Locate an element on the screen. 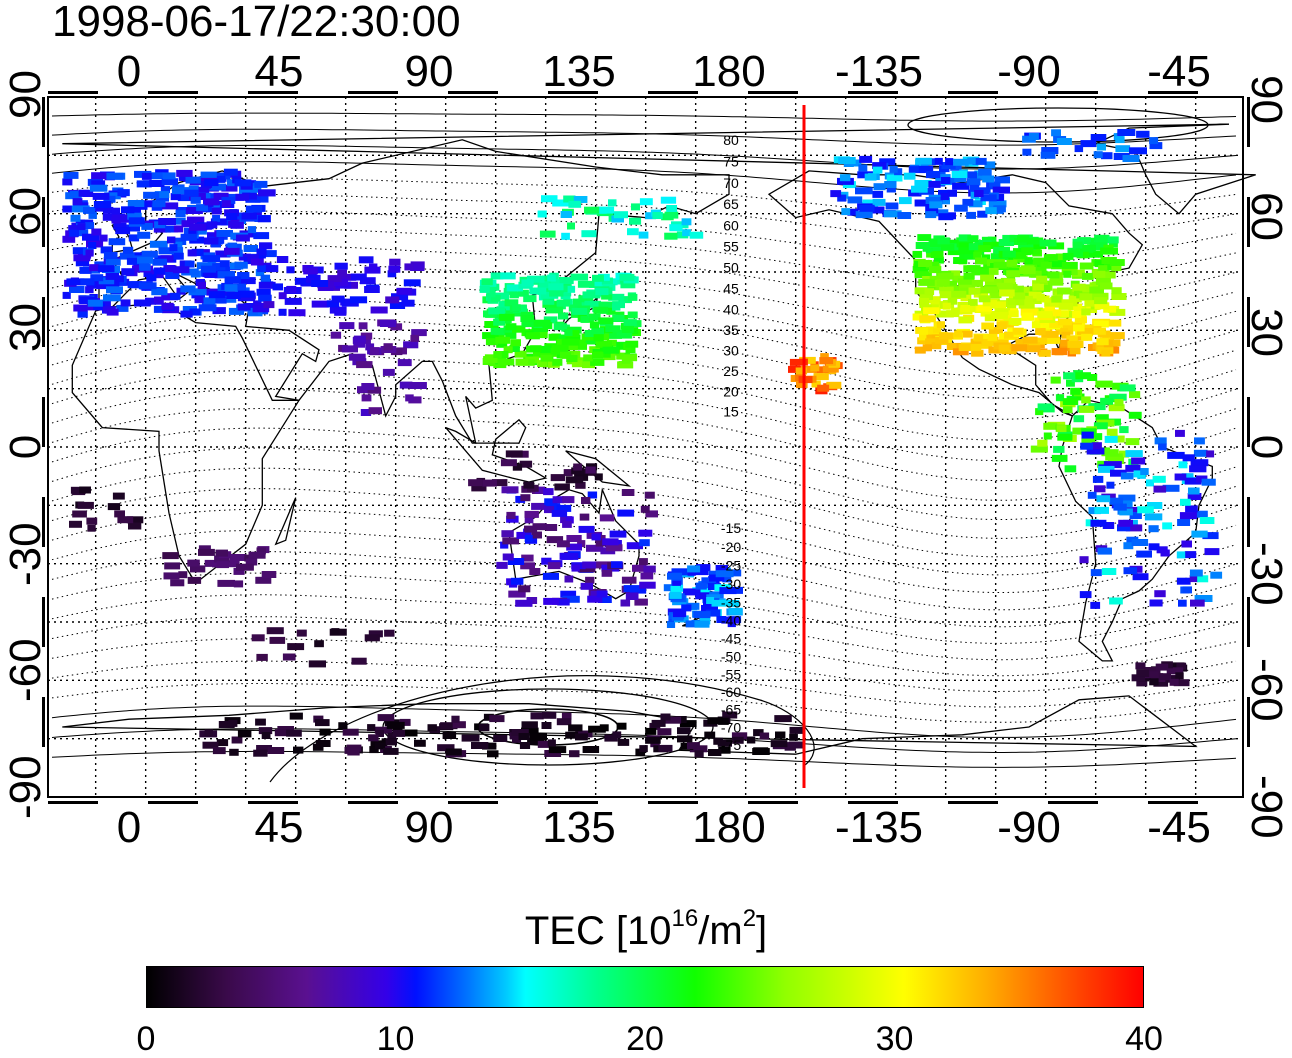 Image resolution: width=1292 pixels, height=1058 pixels. contour-label: -70 is located at coordinates (731, 727).